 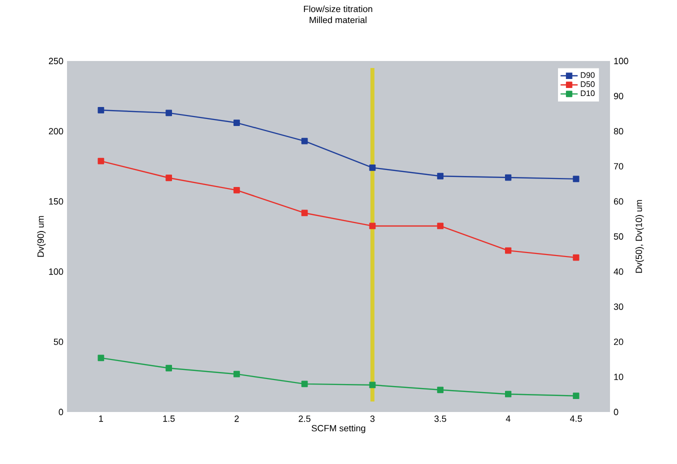 I want to click on x-tick-label: 1.5, so click(x=169, y=419).